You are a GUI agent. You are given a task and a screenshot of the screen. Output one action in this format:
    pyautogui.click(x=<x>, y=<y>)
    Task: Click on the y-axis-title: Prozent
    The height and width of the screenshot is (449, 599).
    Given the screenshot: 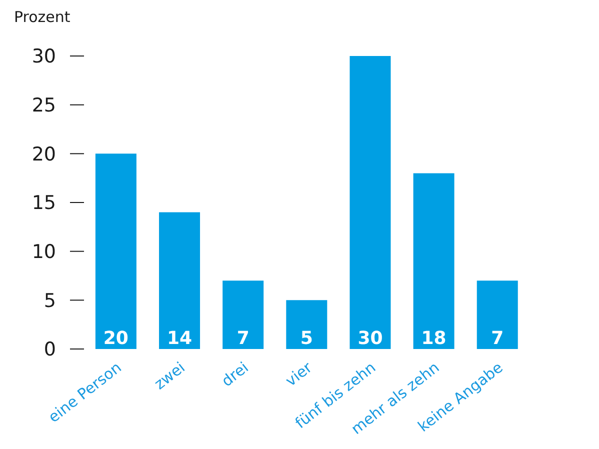 What is the action you would take?
    pyautogui.click(x=42, y=17)
    